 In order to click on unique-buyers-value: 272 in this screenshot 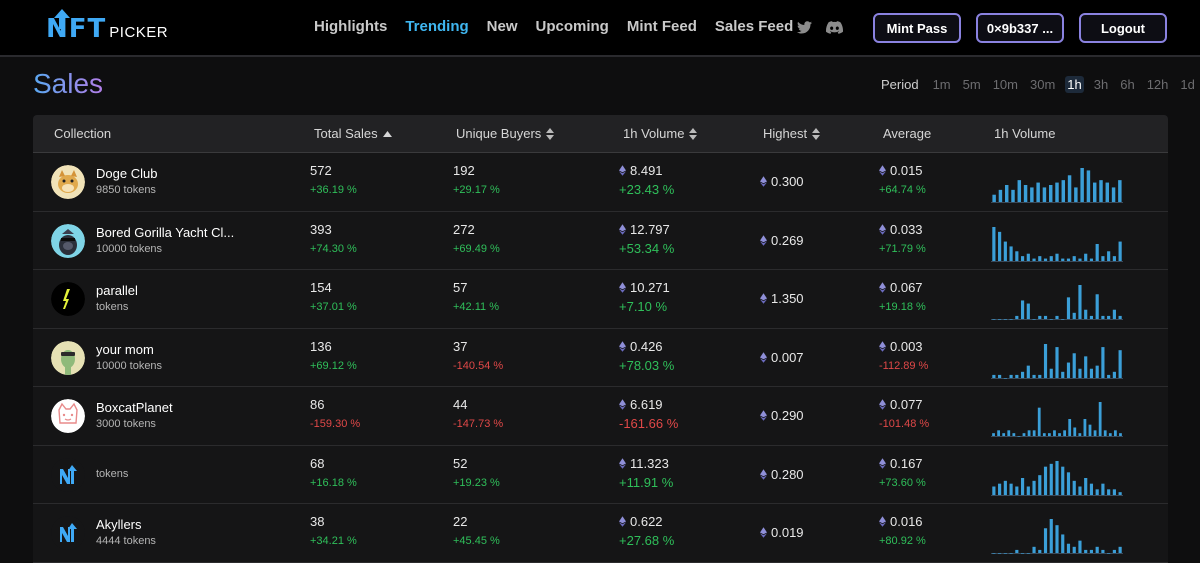, I will do `click(464, 229)`.